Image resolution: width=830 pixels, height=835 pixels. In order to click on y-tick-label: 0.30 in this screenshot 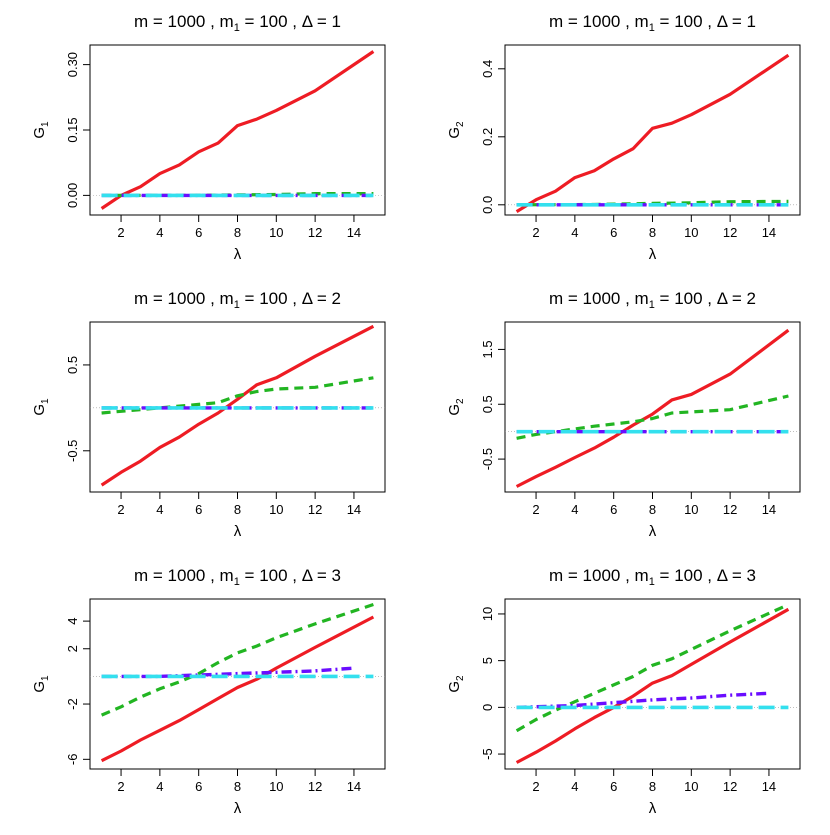, I will do `click(72, 64)`.